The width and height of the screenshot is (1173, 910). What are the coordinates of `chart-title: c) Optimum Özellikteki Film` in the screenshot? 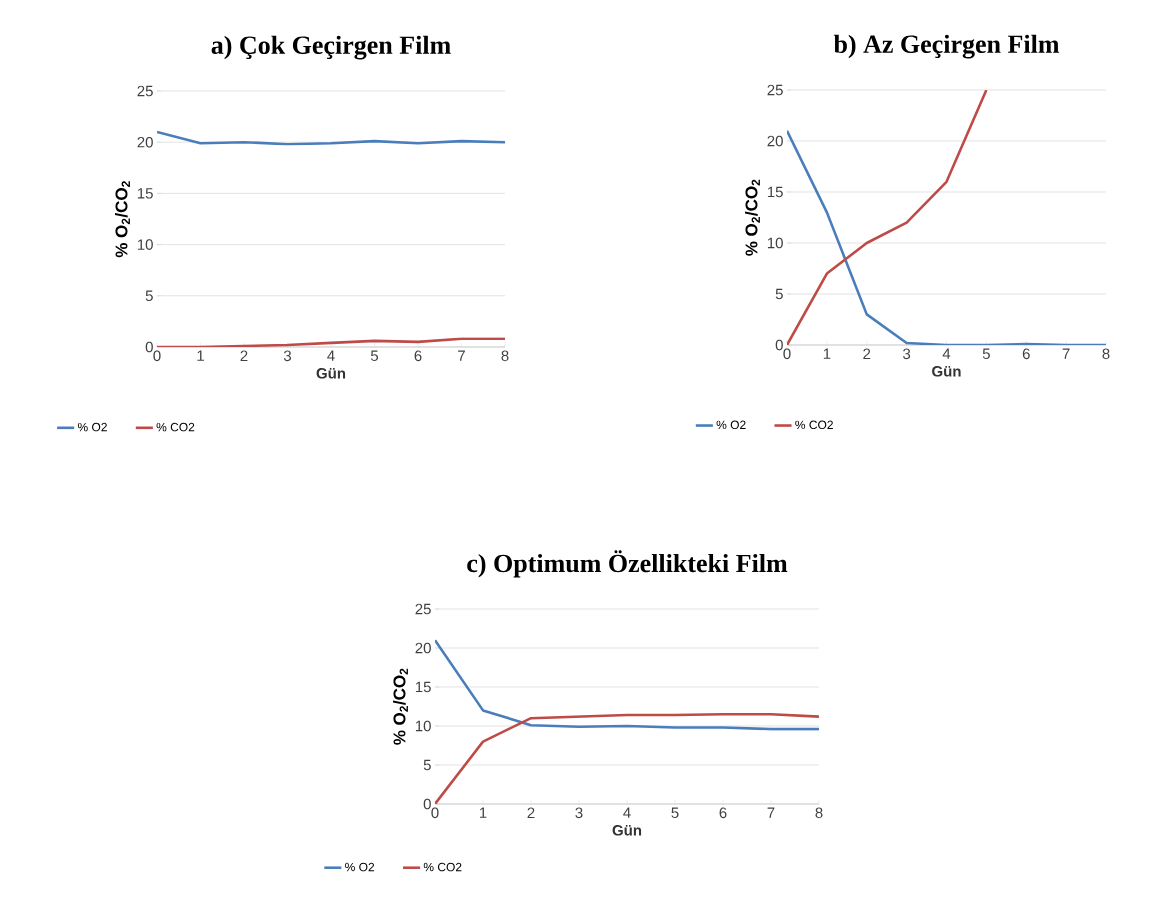 It's located at (627, 564).